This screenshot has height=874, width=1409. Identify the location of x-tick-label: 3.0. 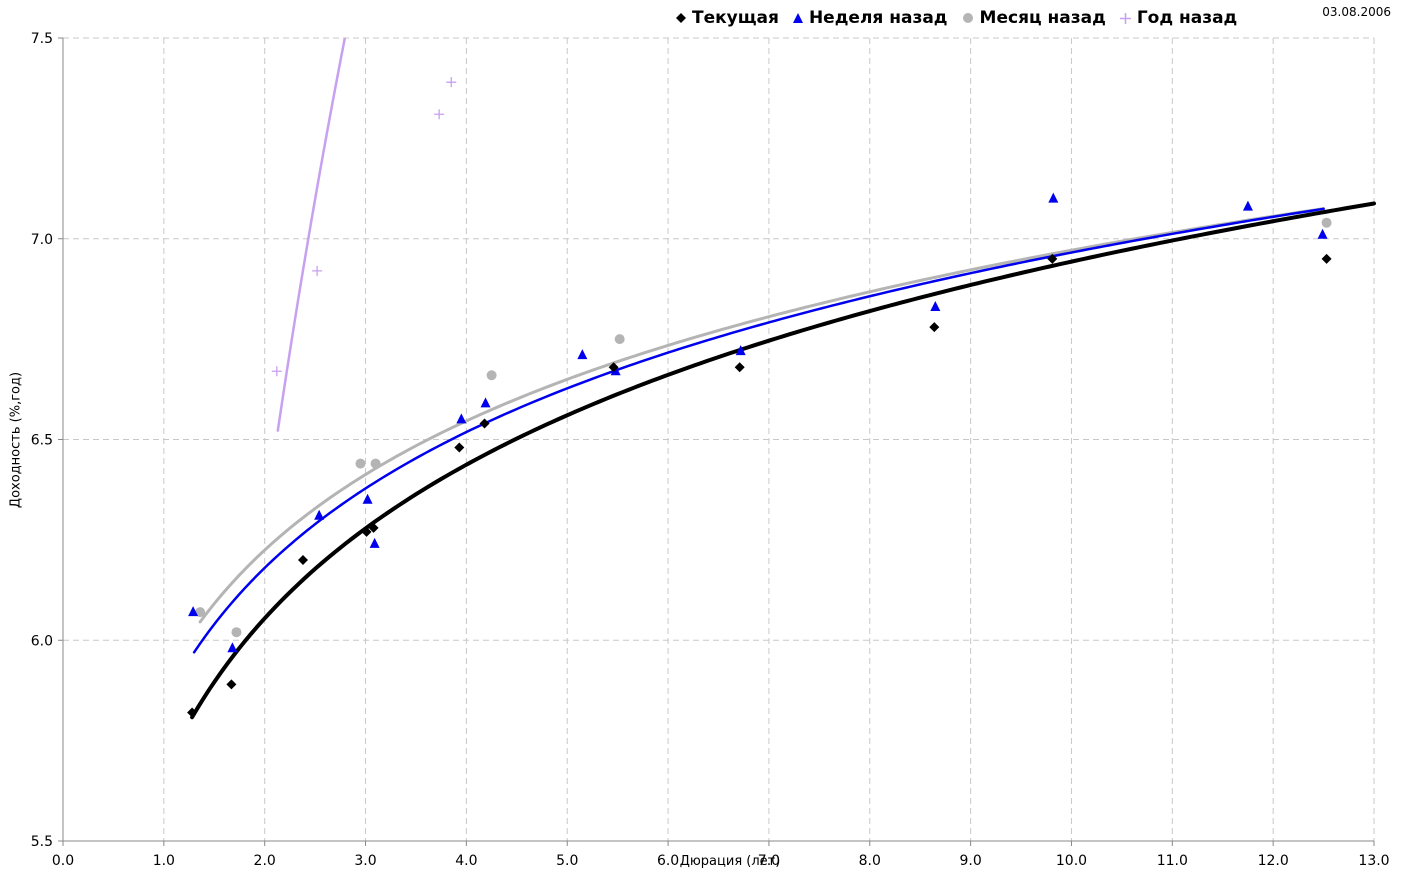
(365, 861).